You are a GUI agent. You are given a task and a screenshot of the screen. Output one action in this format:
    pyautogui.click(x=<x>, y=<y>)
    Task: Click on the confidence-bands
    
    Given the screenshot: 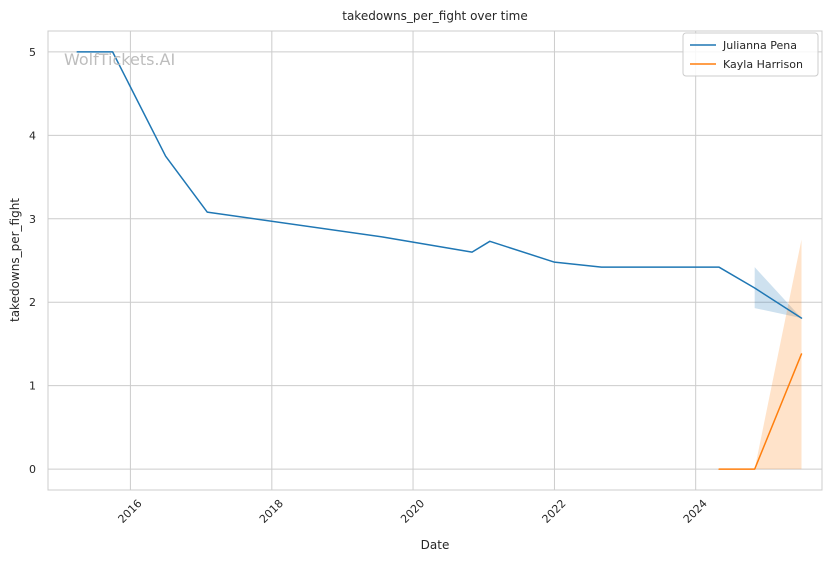 What is the action you would take?
    pyautogui.click(x=778, y=354)
    